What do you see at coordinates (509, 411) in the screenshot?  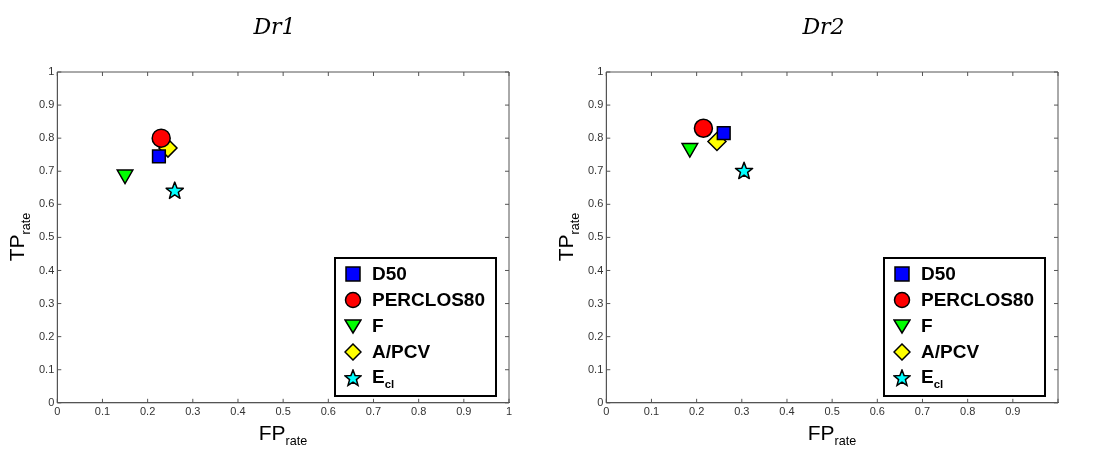 I see `x-tick-label: 1` at bounding box center [509, 411].